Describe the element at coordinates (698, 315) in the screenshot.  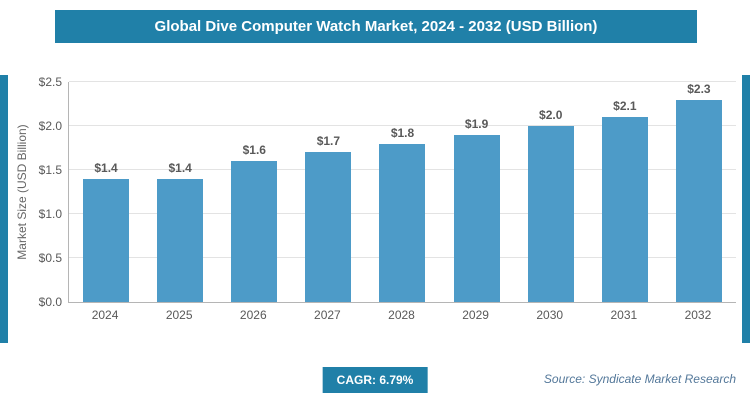
I see `x-tick-label: 2032` at that location.